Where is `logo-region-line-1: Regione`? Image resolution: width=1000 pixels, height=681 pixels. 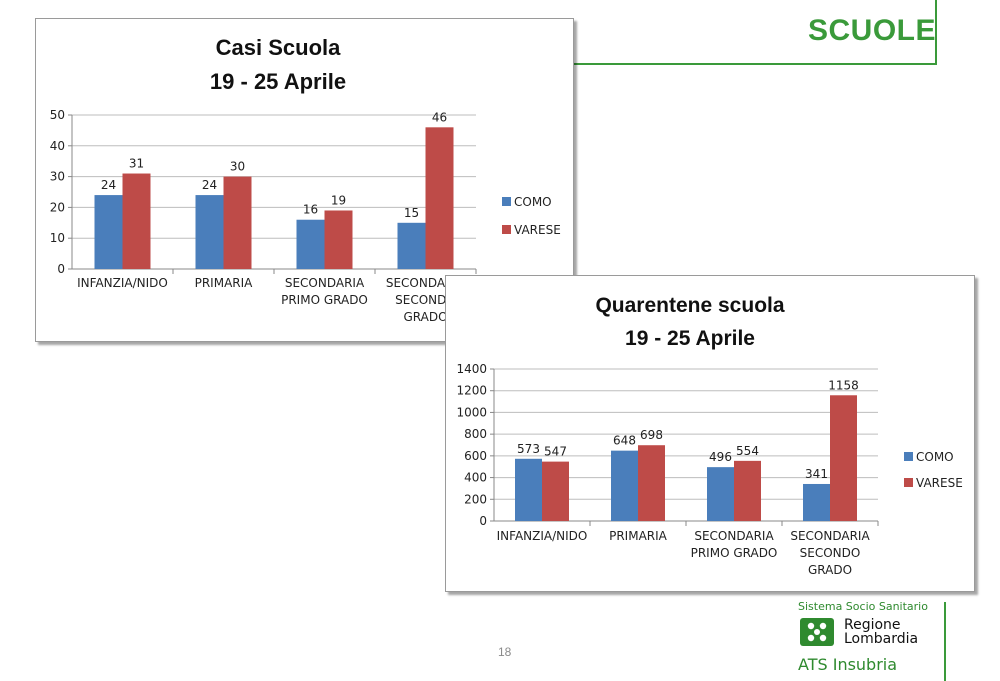
logo-region-line-1: Regione is located at coordinates (872, 625).